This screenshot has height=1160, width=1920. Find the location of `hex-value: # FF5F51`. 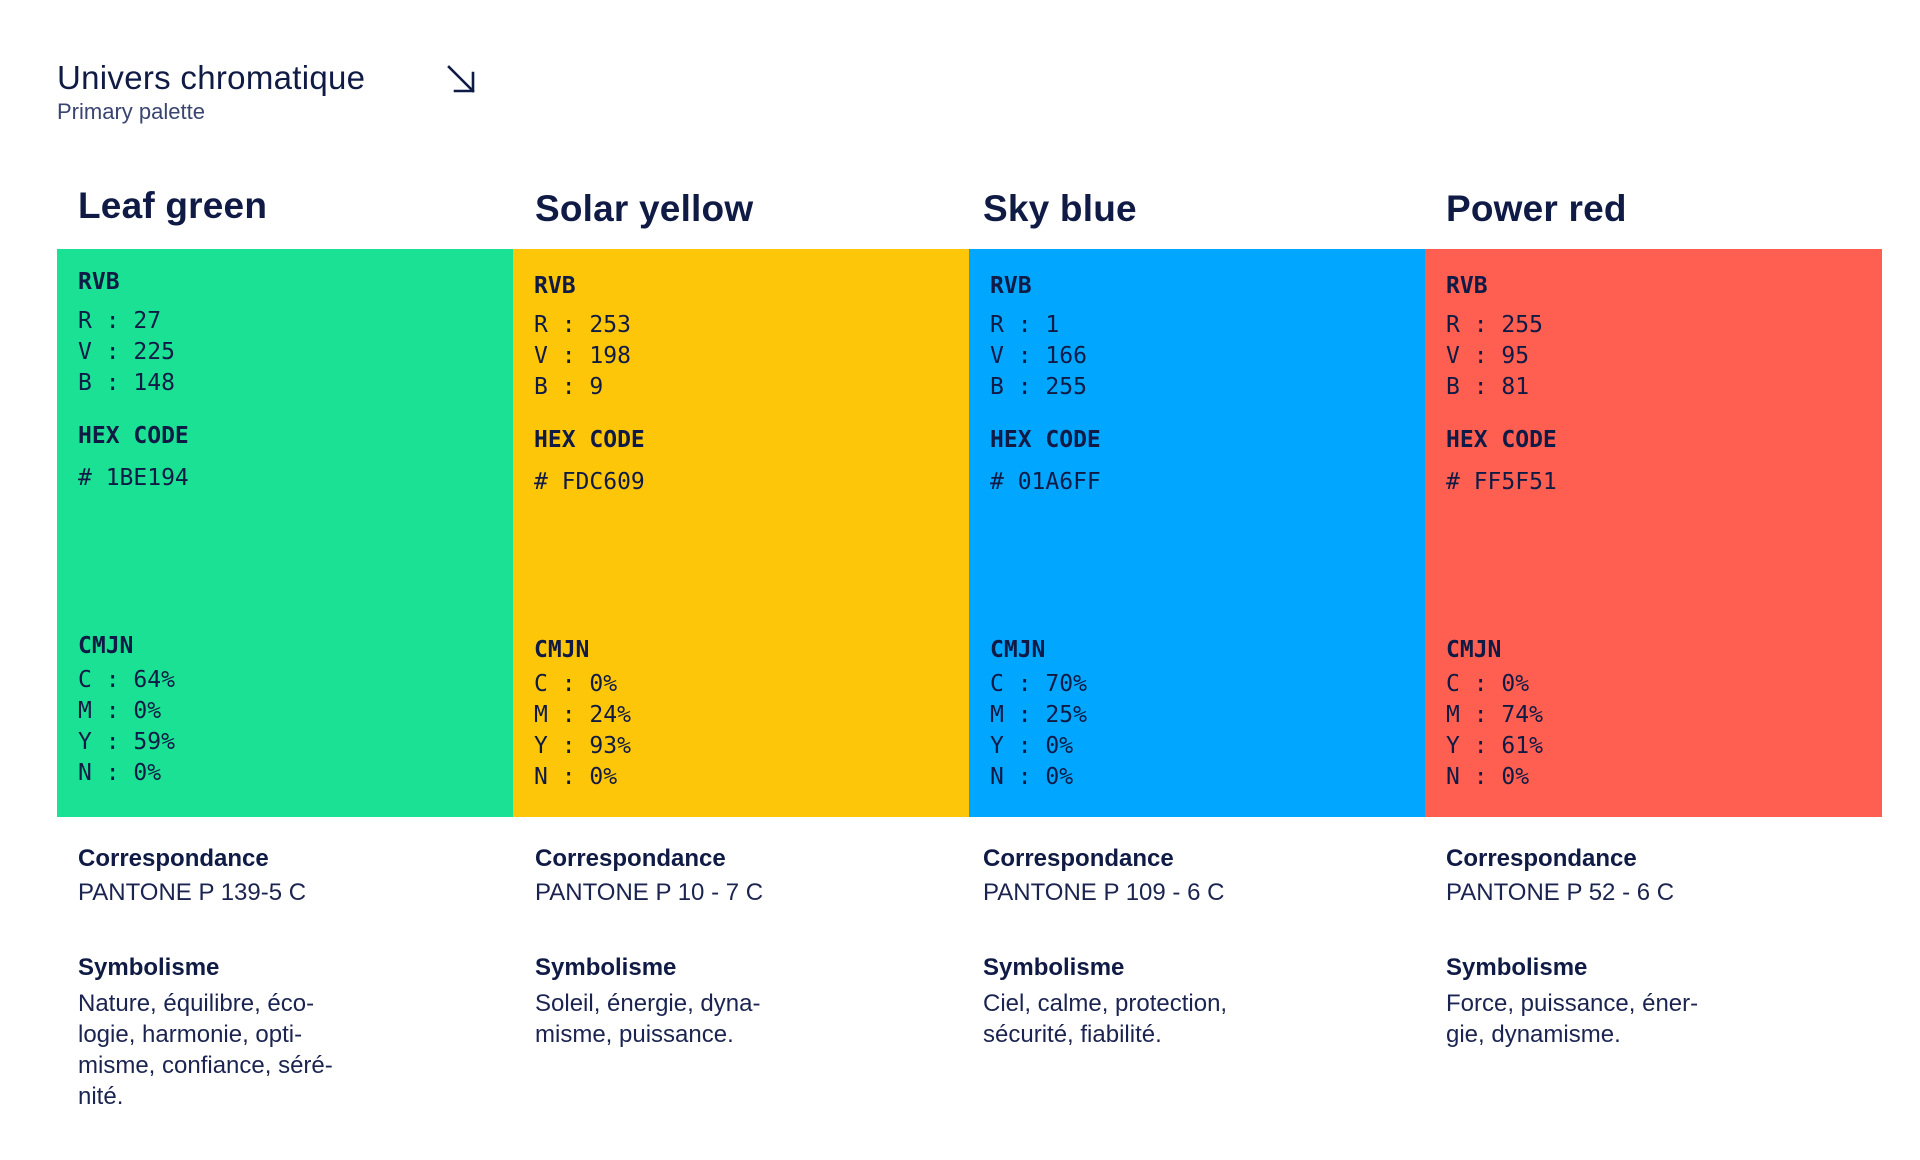

hex-value: # FF5F51 is located at coordinates (1501, 482).